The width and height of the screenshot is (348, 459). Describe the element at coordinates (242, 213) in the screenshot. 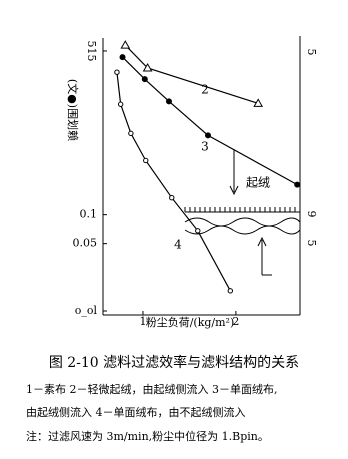

I see `inset` at that location.